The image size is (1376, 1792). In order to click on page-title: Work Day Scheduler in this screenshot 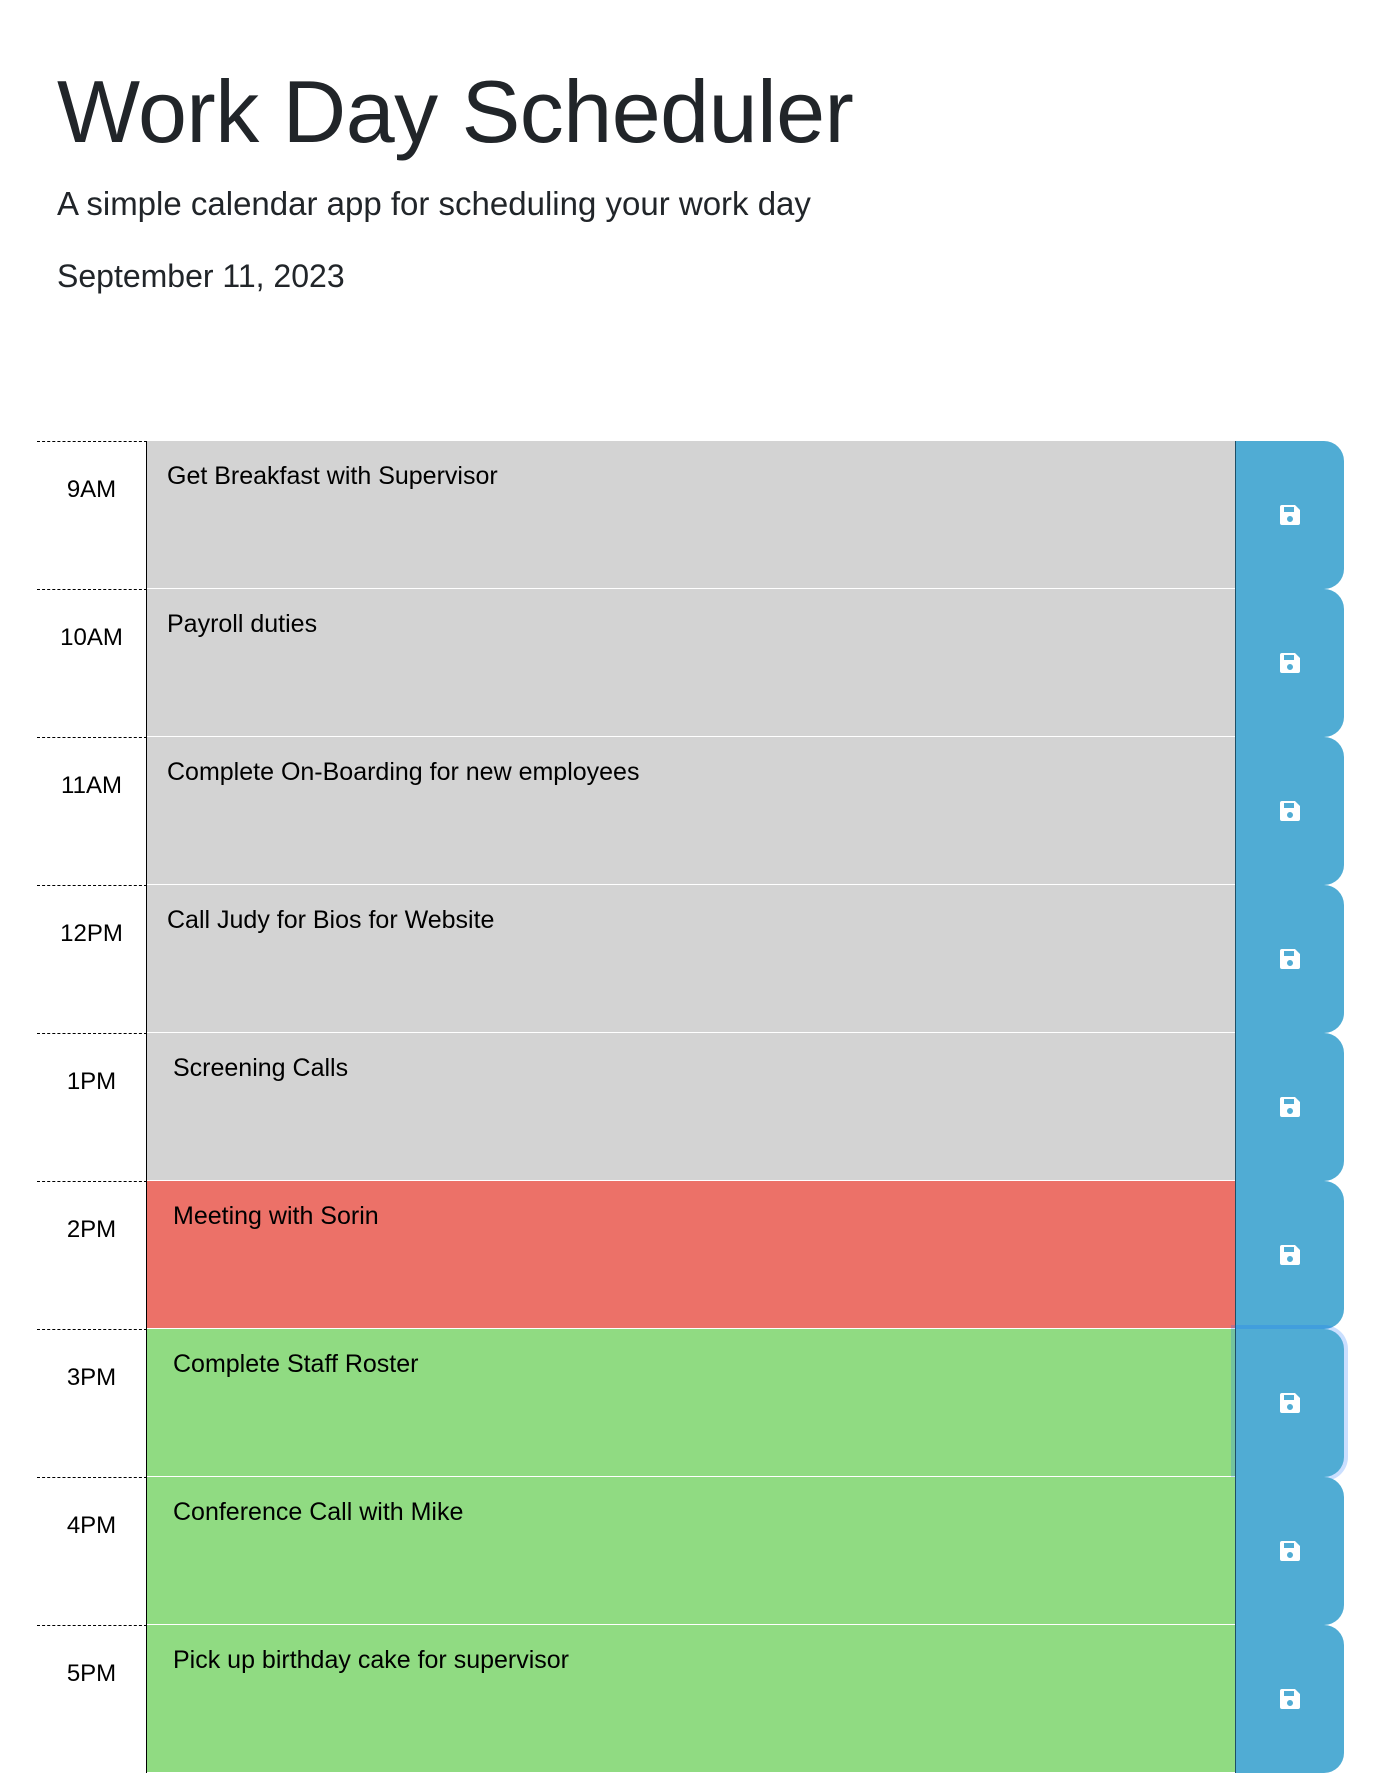, I will do `click(455, 111)`.